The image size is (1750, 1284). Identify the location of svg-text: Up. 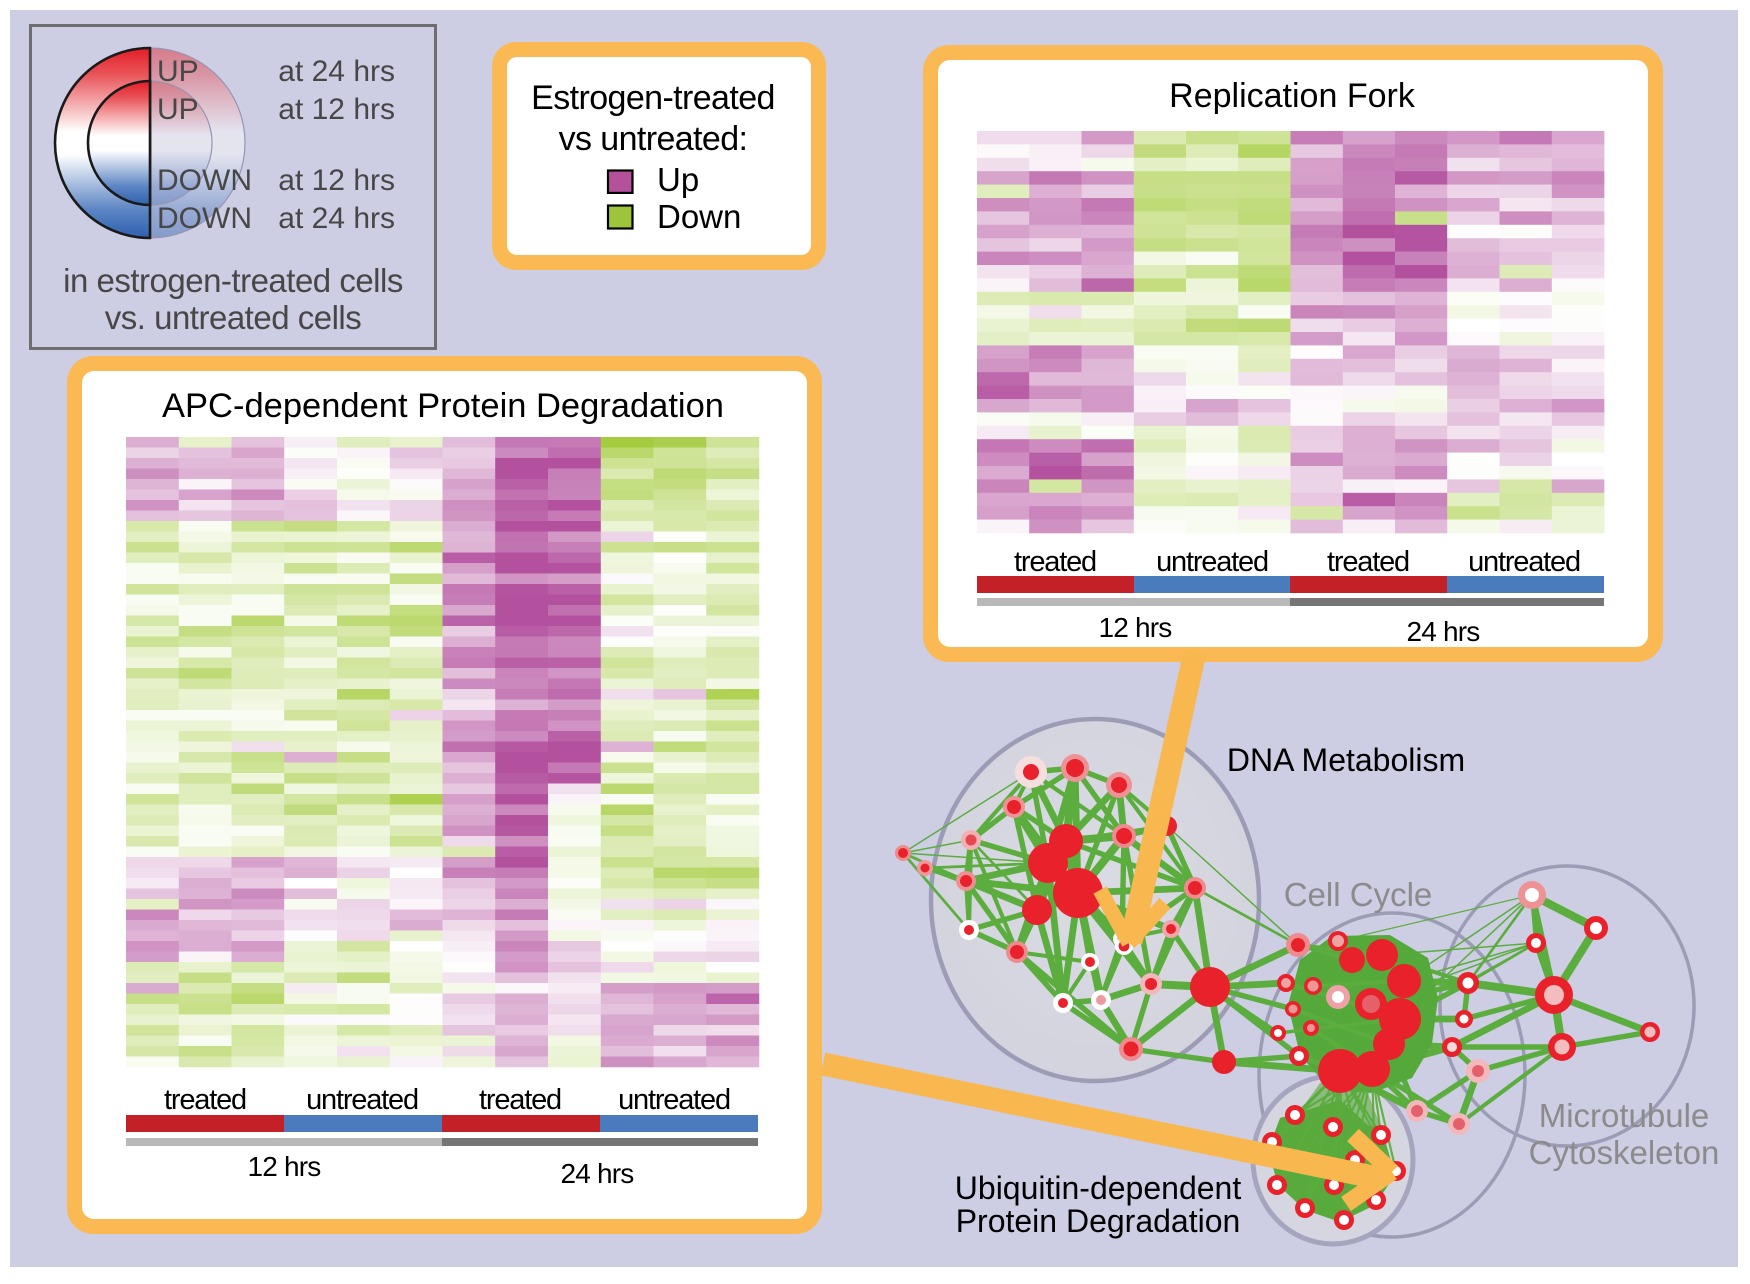
(678, 179).